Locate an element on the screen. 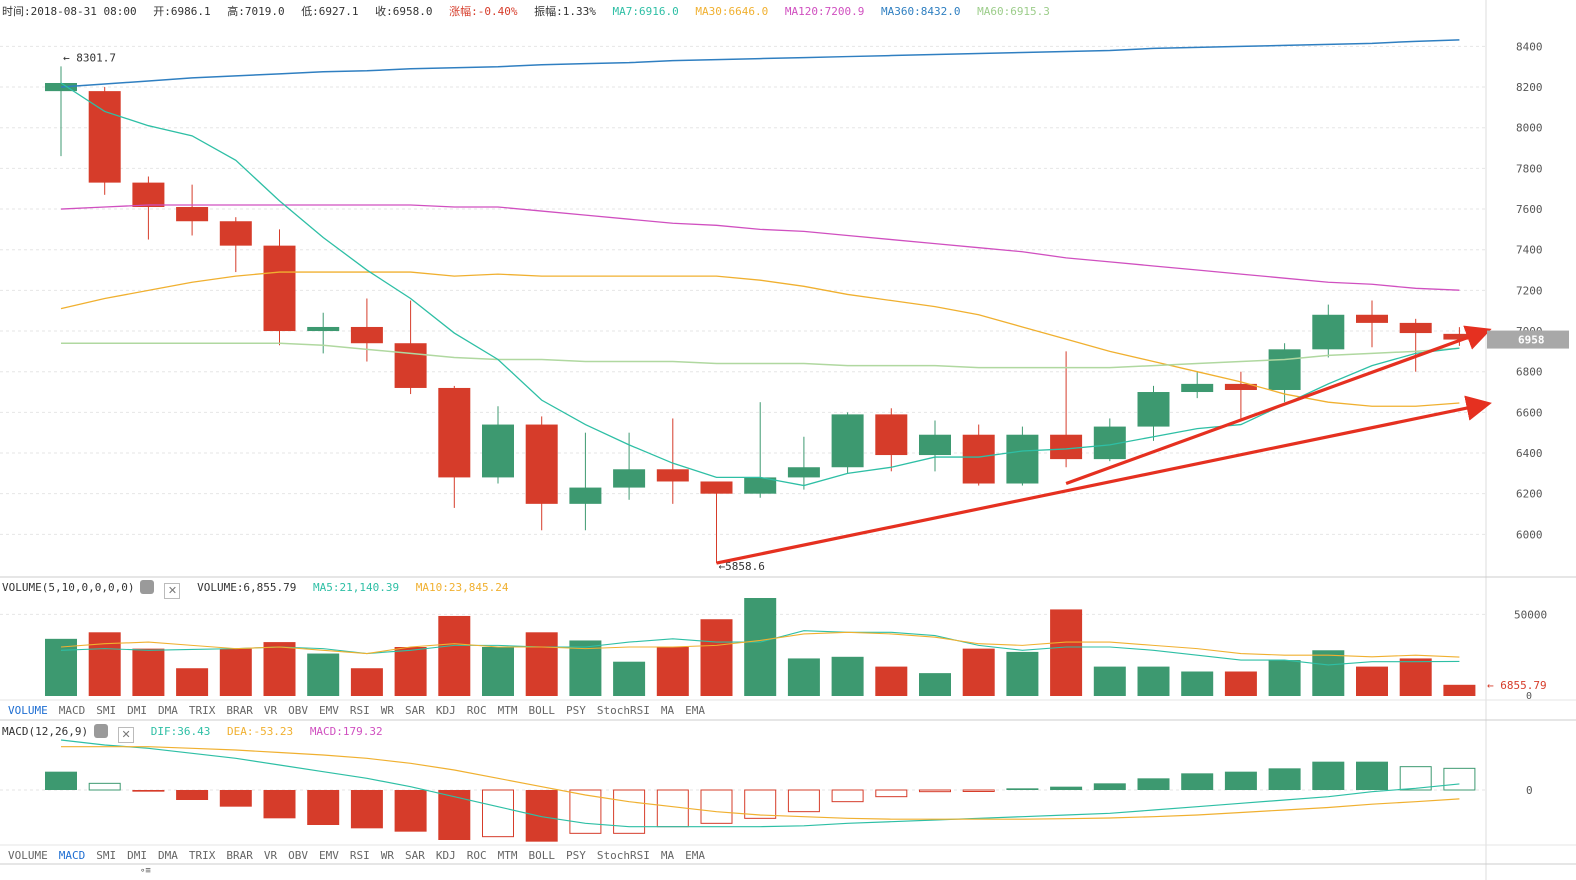 The height and width of the screenshot is (880, 1576). amplitude-label: 振幅:1.33% is located at coordinates (565, 11).